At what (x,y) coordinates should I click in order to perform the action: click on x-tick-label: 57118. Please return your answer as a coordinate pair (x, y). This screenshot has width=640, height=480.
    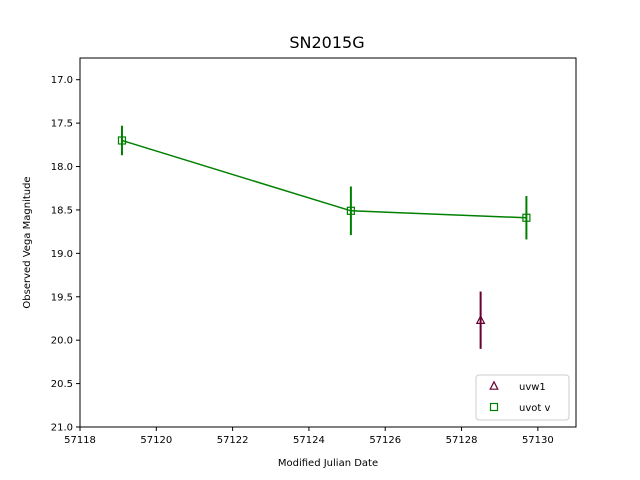
    Looking at the image, I should click on (80, 440).